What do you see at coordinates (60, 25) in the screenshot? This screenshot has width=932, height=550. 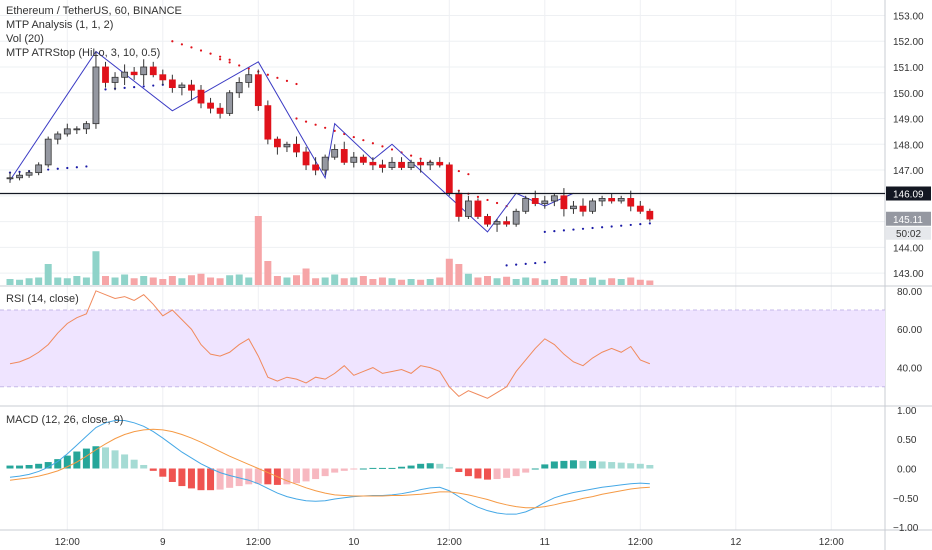 I see `indicator-mtp-analysis: MTP Analysis (1, 1, 2)` at bounding box center [60, 25].